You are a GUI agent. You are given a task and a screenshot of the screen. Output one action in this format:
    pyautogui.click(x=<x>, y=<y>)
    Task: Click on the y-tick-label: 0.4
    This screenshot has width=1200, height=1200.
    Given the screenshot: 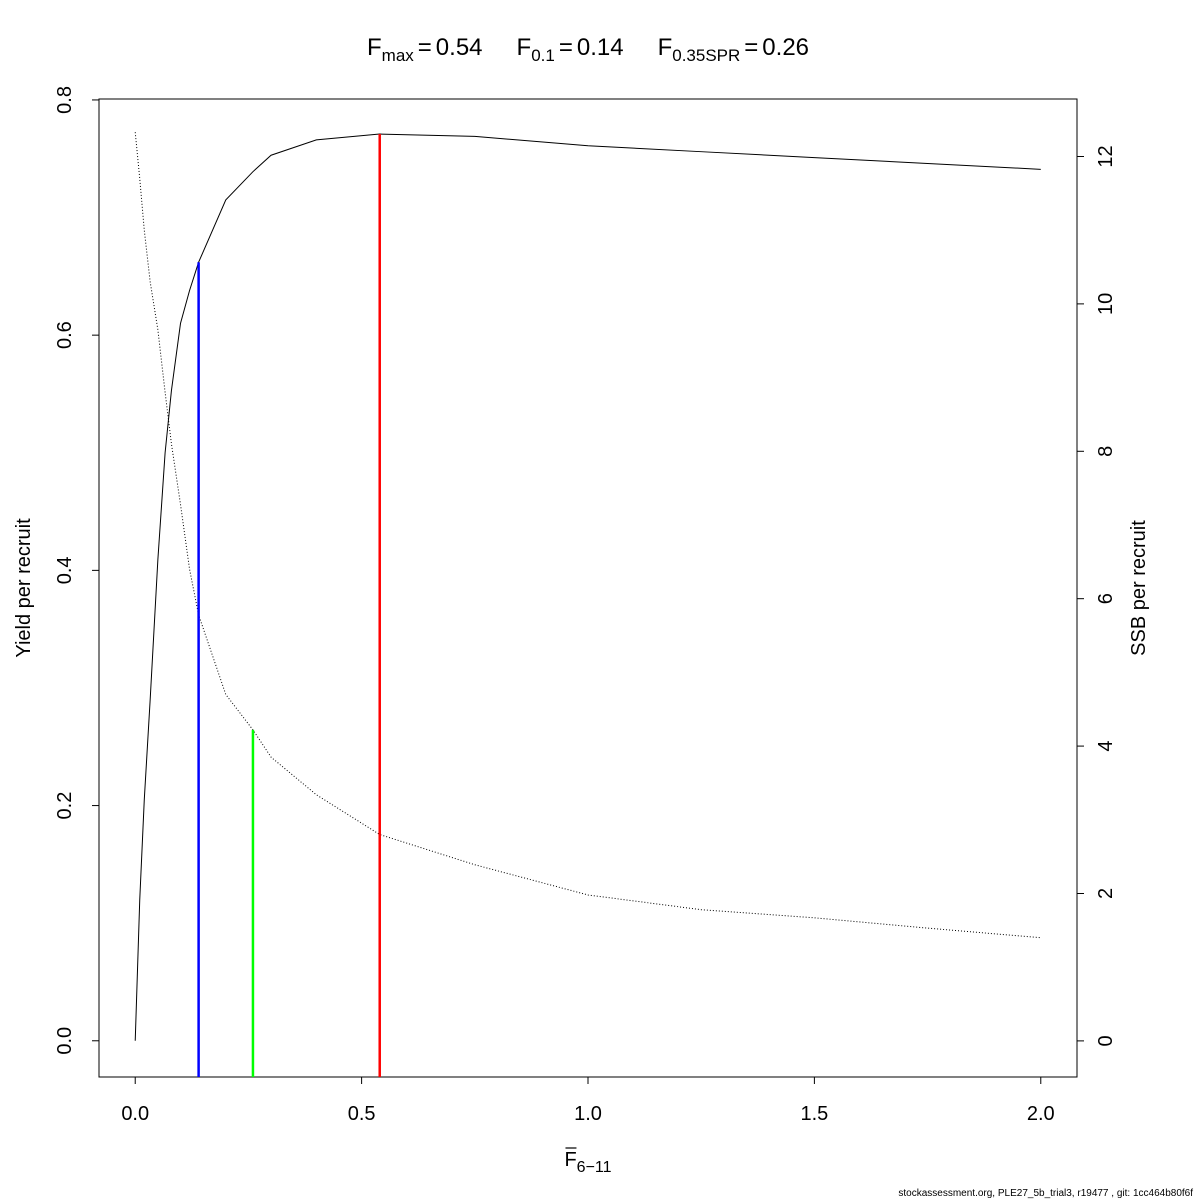 What is the action you would take?
    pyautogui.click(x=65, y=570)
    